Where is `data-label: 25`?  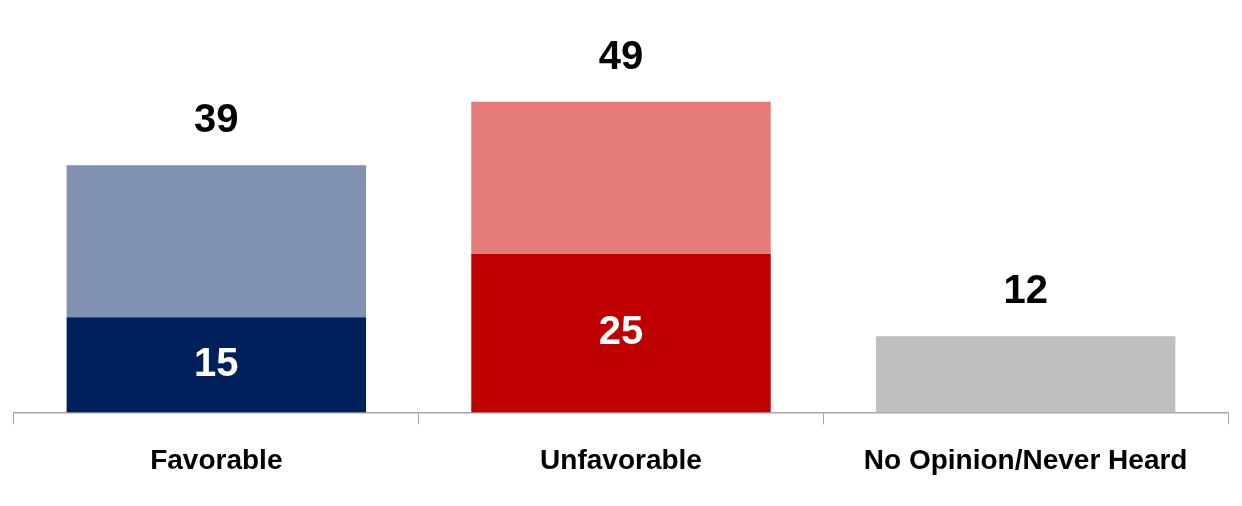 data-label: 25 is located at coordinates (621, 330).